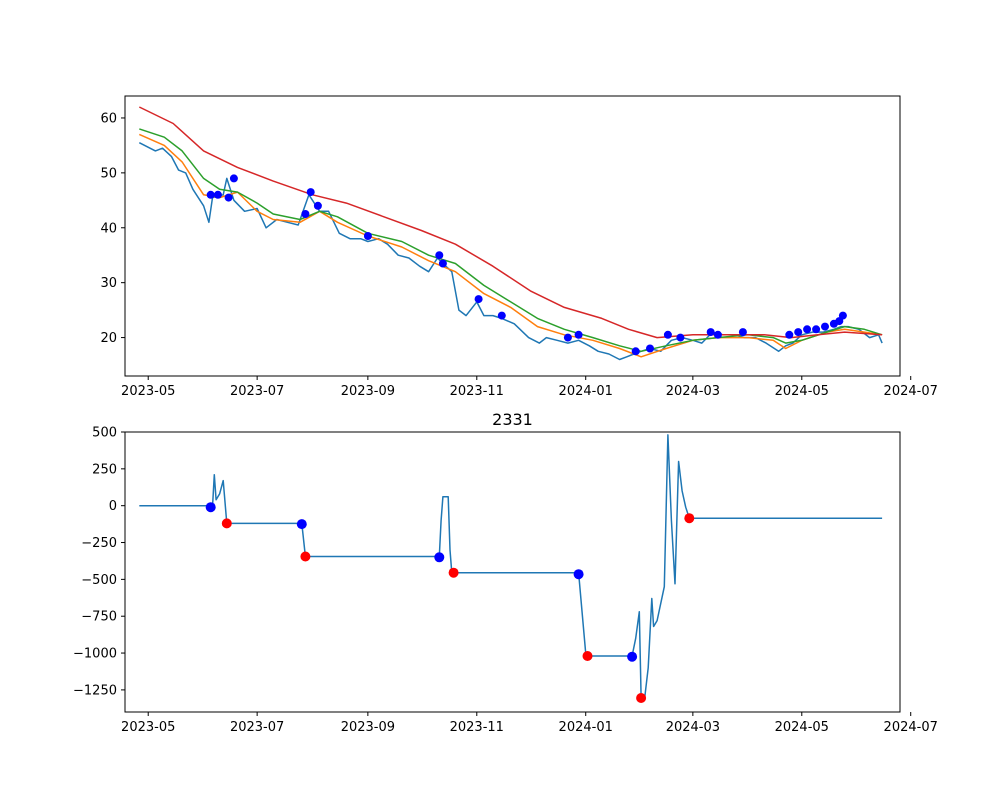  Describe the element at coordinates (95, 690) in the screenshot. I see `bottom-y-tick-label: −1250` at that location.